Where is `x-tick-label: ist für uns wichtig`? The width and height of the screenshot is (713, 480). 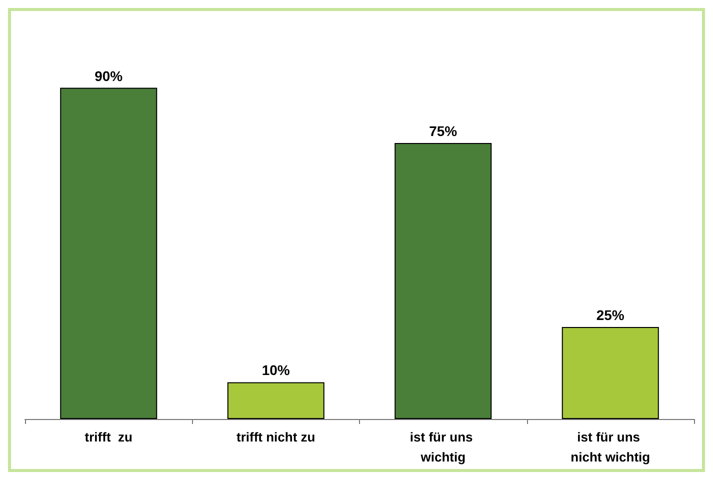
x-tick-label: ist für uns wichtig is located at coordinates (443, 447).